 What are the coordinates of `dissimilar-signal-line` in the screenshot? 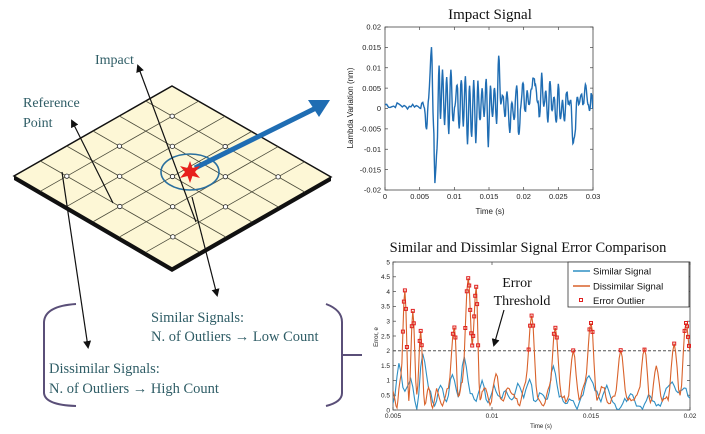 It's located at (541, 344).